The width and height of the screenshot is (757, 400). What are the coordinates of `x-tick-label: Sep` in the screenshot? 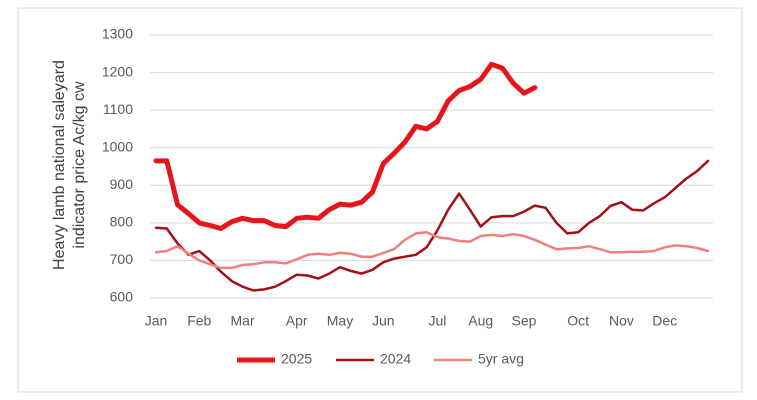 It's located at (524, 321).